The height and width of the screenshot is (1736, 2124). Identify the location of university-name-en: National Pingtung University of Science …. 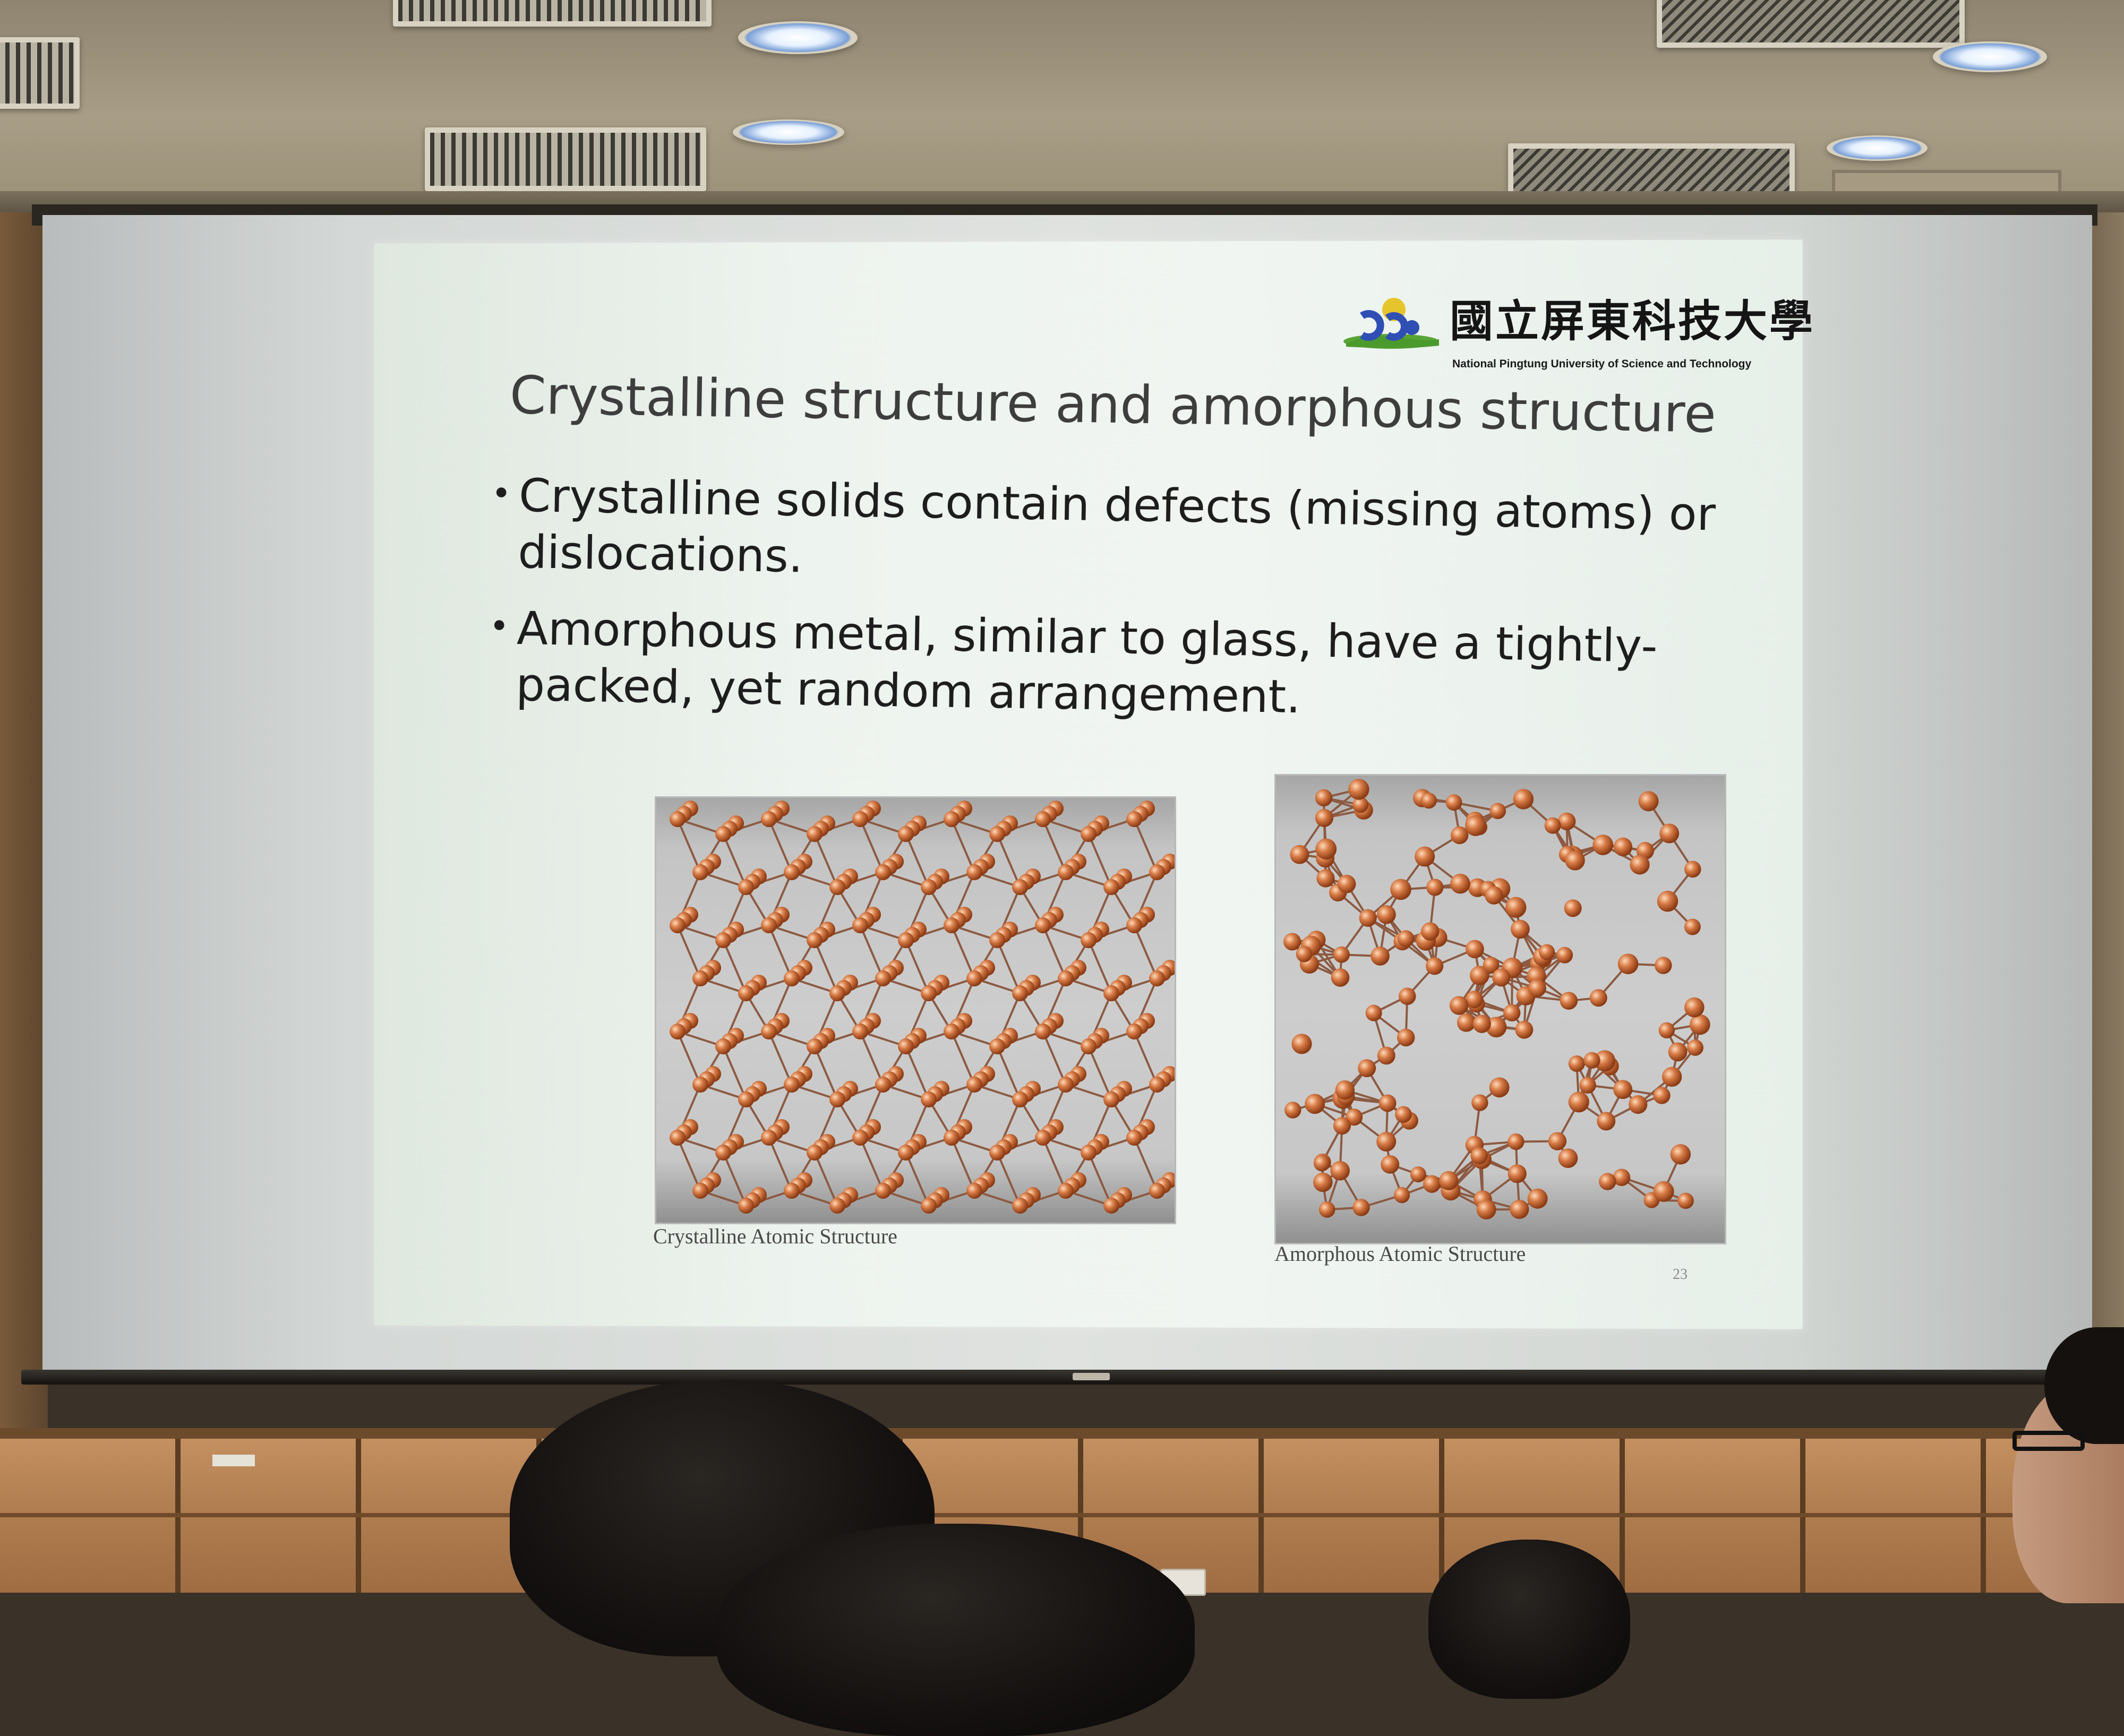
(1609, 364).